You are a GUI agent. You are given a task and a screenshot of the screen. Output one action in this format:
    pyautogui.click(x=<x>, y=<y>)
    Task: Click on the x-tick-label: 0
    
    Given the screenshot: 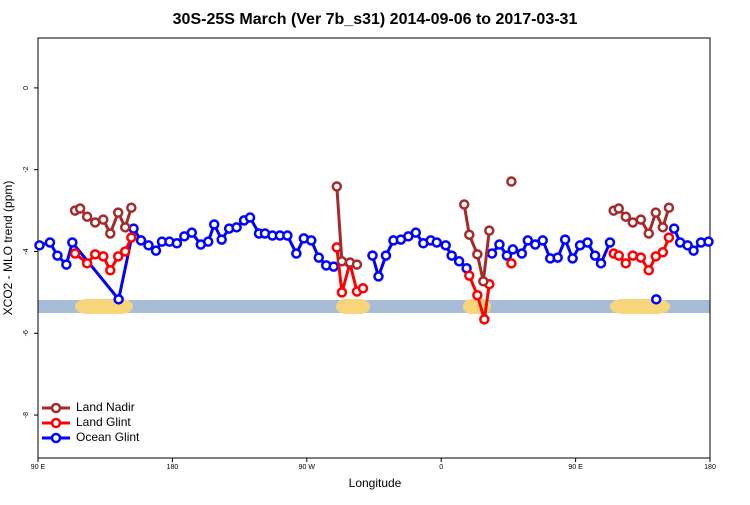 What is the action you would take?
    pyautogui.click(x=441, y=467)
    